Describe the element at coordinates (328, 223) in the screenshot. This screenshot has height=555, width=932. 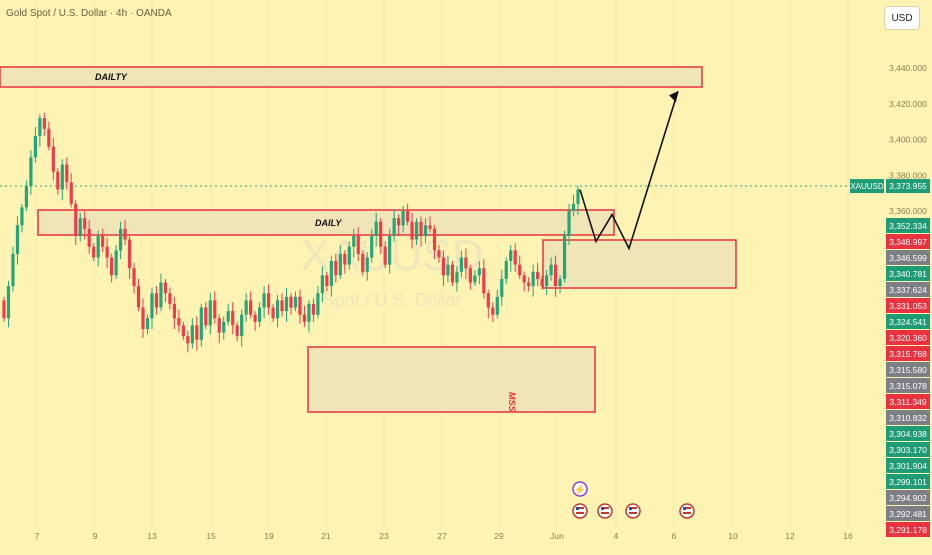
I see `zone-label: DAILY` at that location.